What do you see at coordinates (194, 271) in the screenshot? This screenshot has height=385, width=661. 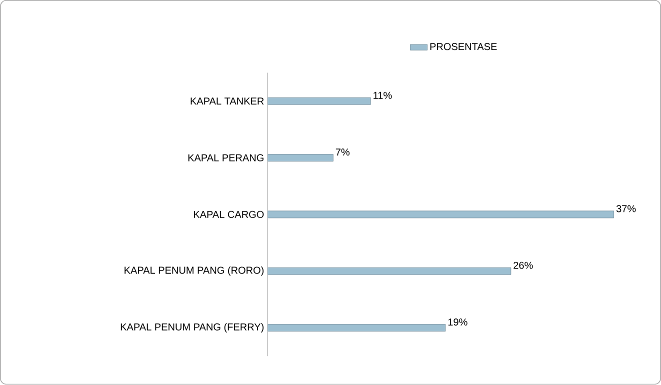 I see `y-tick-label: KAPAL PENUM PANG (RORO)` at bounding box center [194, 271].